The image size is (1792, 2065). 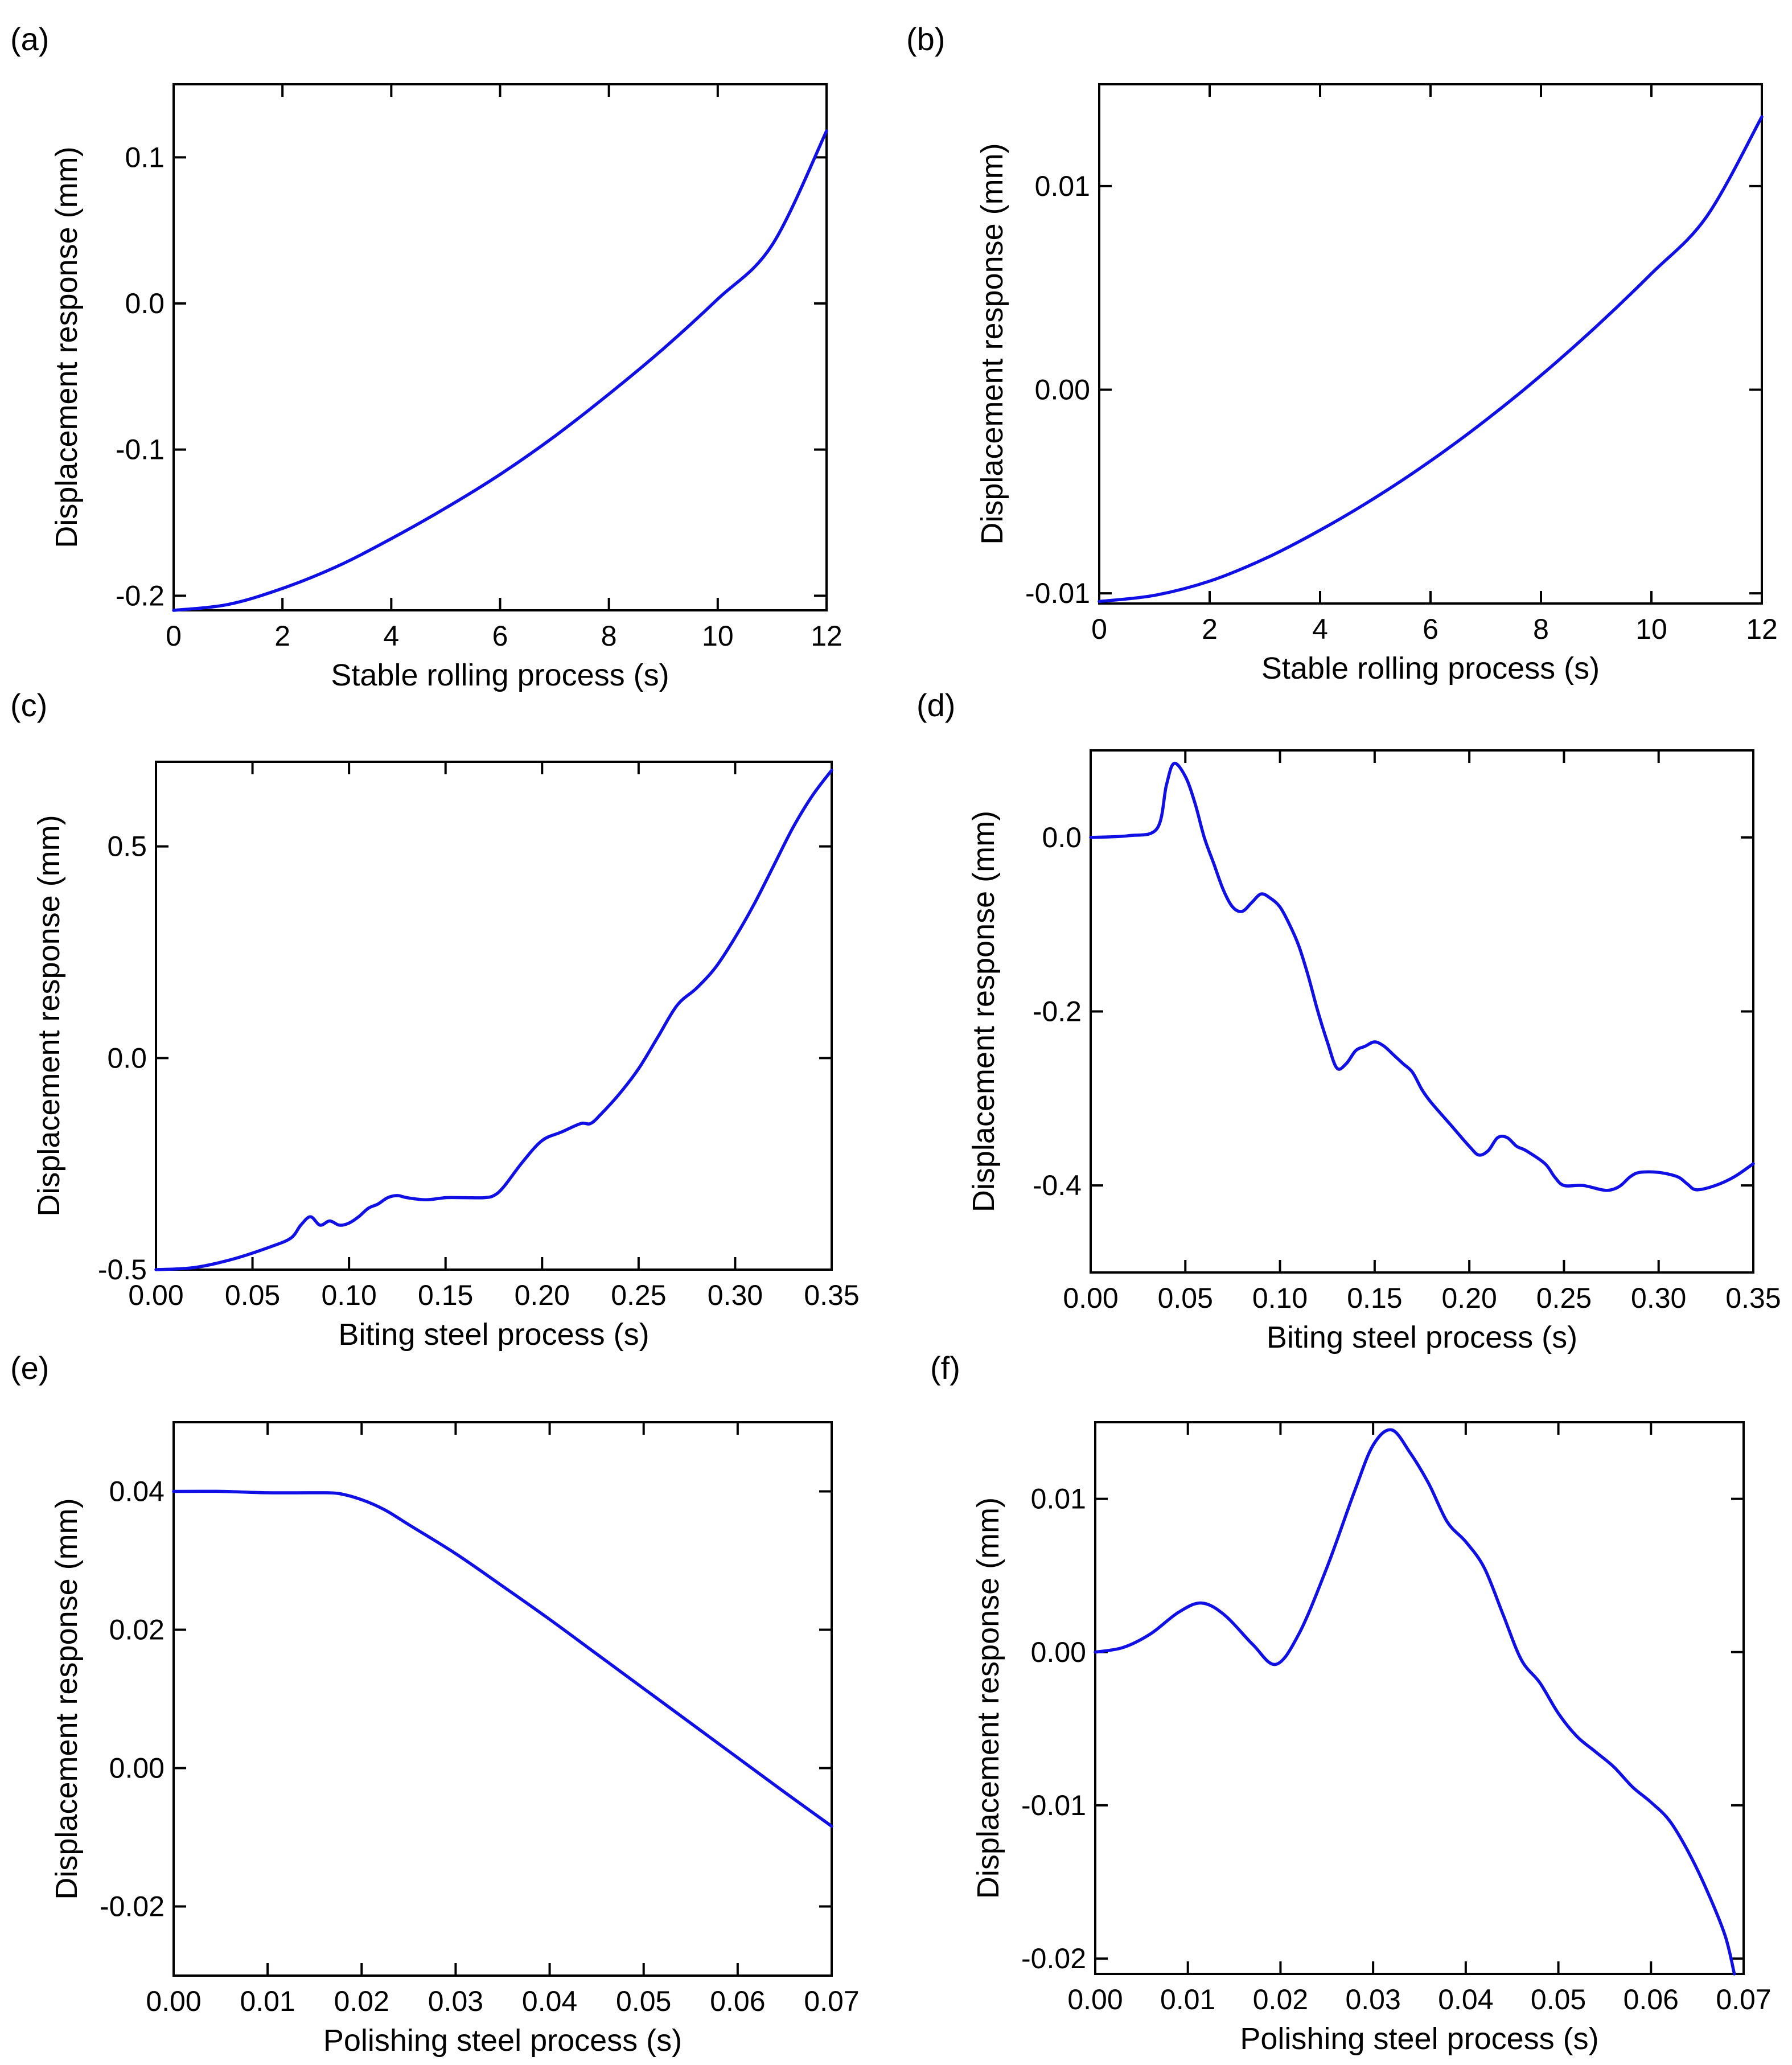 What do you see at coordinates (137, 1630) in the screenshot?
I see `y-tick-label: 0.02` at bounding box center [137, 1630].